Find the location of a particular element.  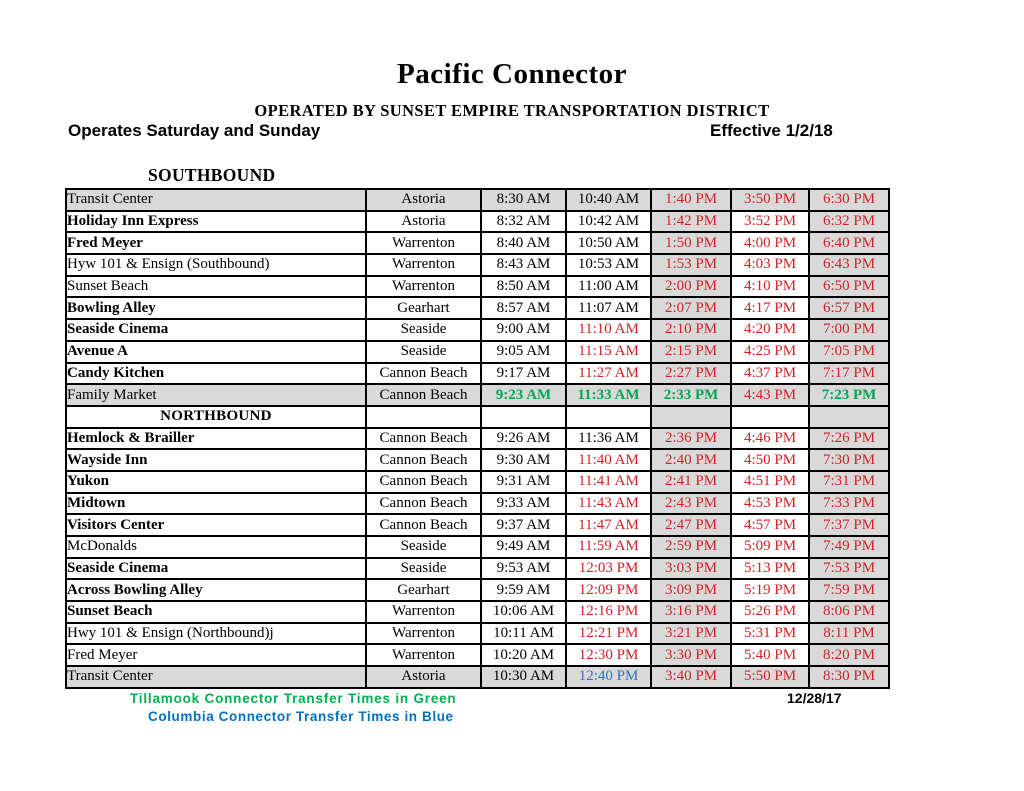

time-cell: 1:42 PM is located at coordinates (691, 221).